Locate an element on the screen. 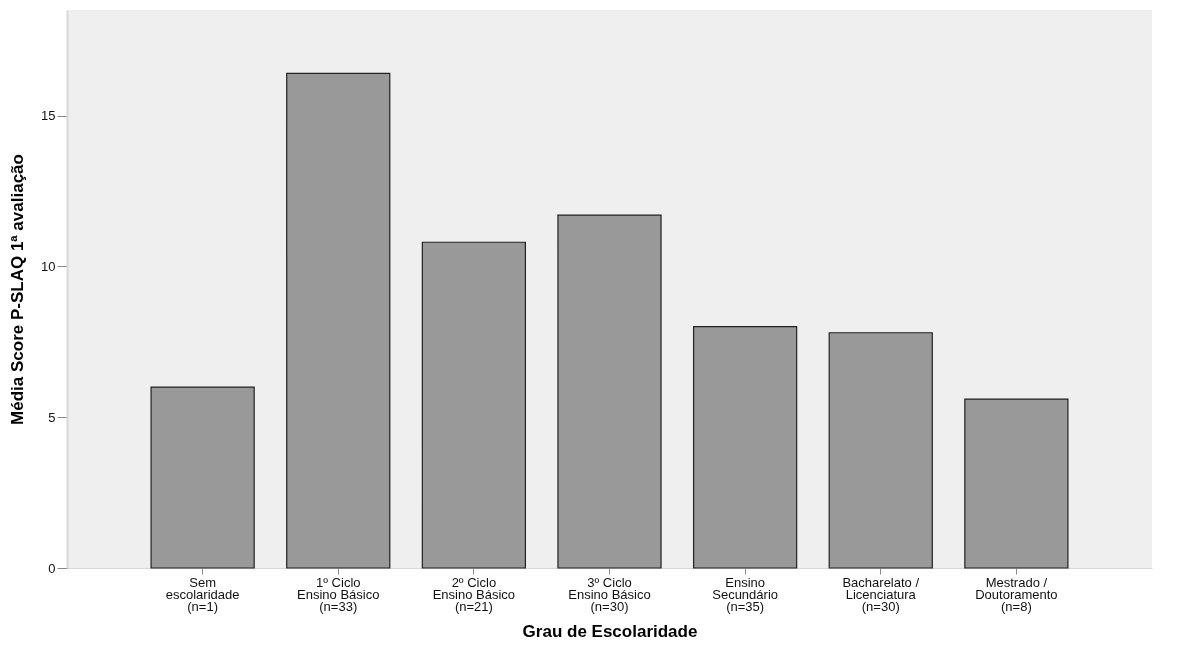 The height and width of the screenshot is (666, 1186). y-tick-label: 5 is located at coordinates (52, 417).